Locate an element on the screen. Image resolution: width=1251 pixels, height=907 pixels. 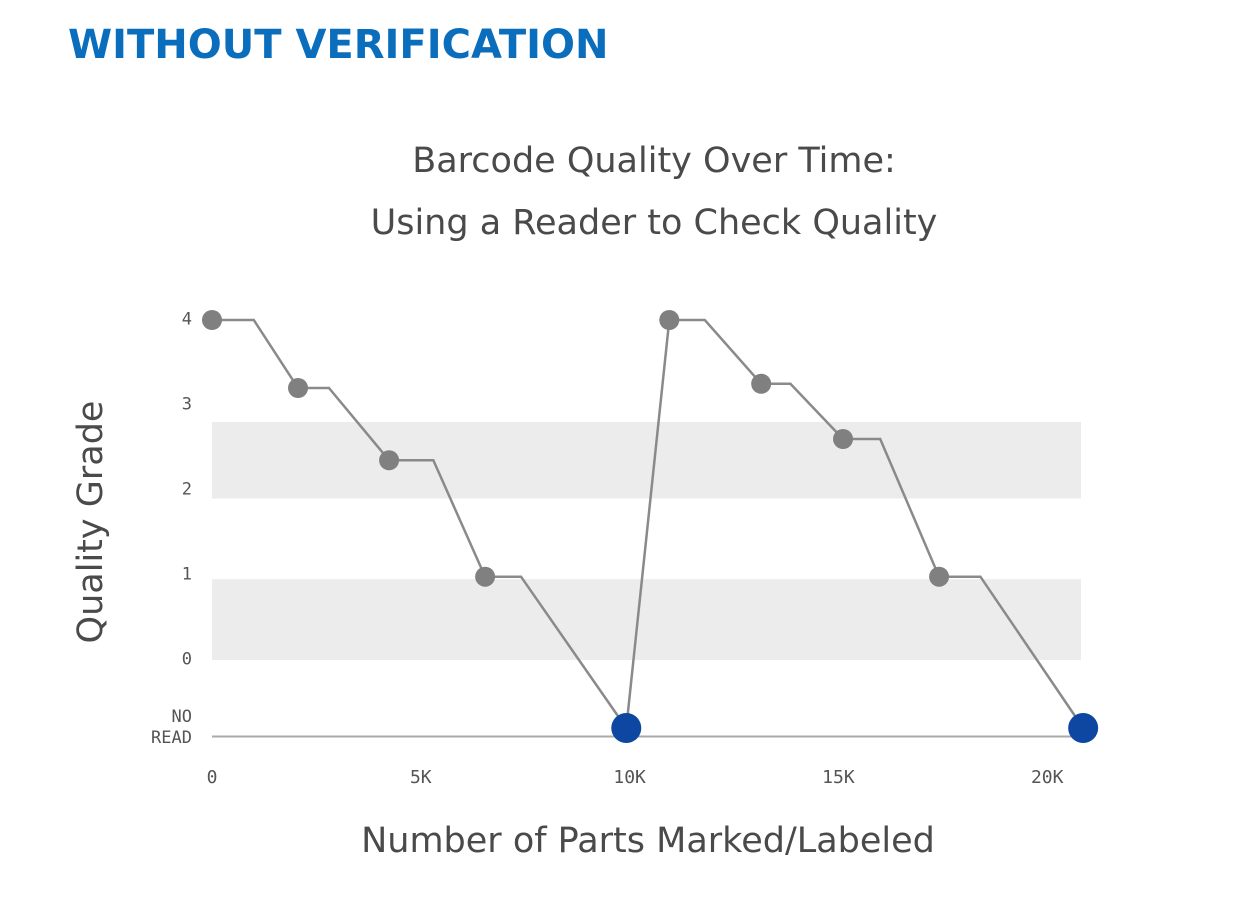
y-tick-label: 0 is located at coordinates (186, 659).